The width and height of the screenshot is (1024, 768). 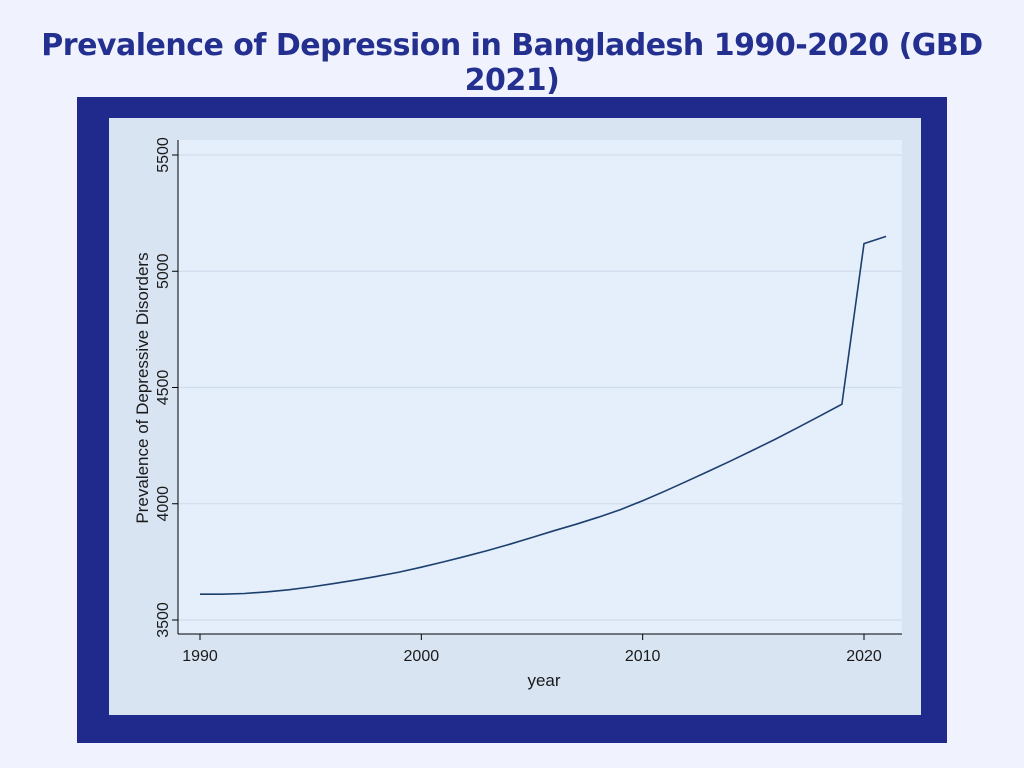 What do you see at coordinates (163, 388) in the screenshot?
I see `y-tick-label: 4500` at bounding box center [163, 388].